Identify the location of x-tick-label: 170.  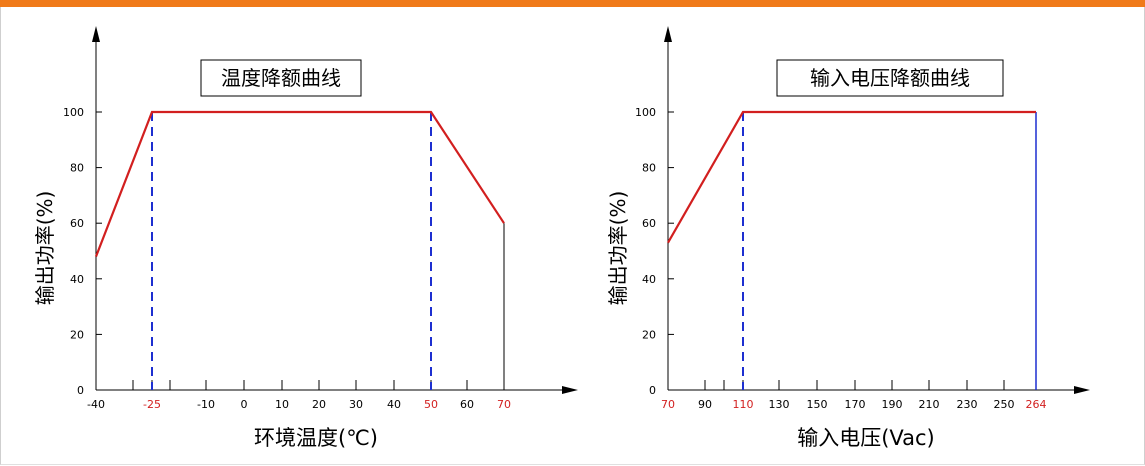
(855, 404).